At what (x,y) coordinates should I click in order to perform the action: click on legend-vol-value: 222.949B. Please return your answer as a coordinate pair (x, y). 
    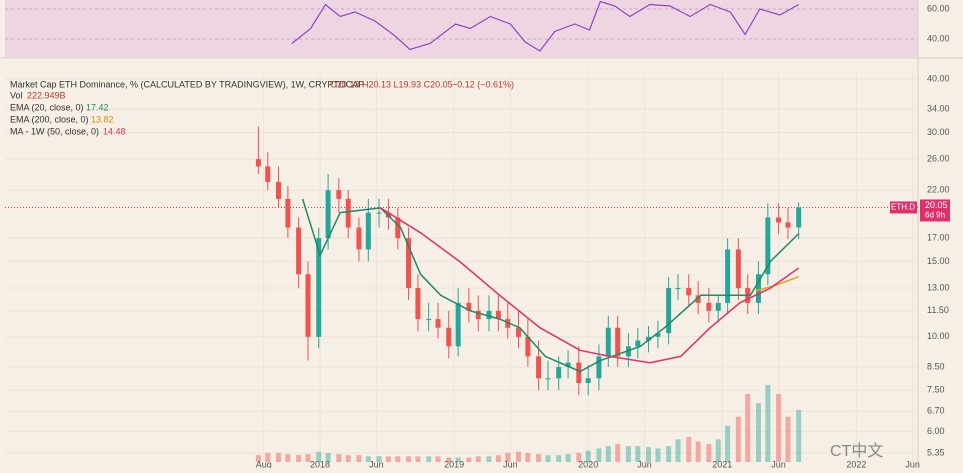
    Looking at the image, I should click on (46, 95).